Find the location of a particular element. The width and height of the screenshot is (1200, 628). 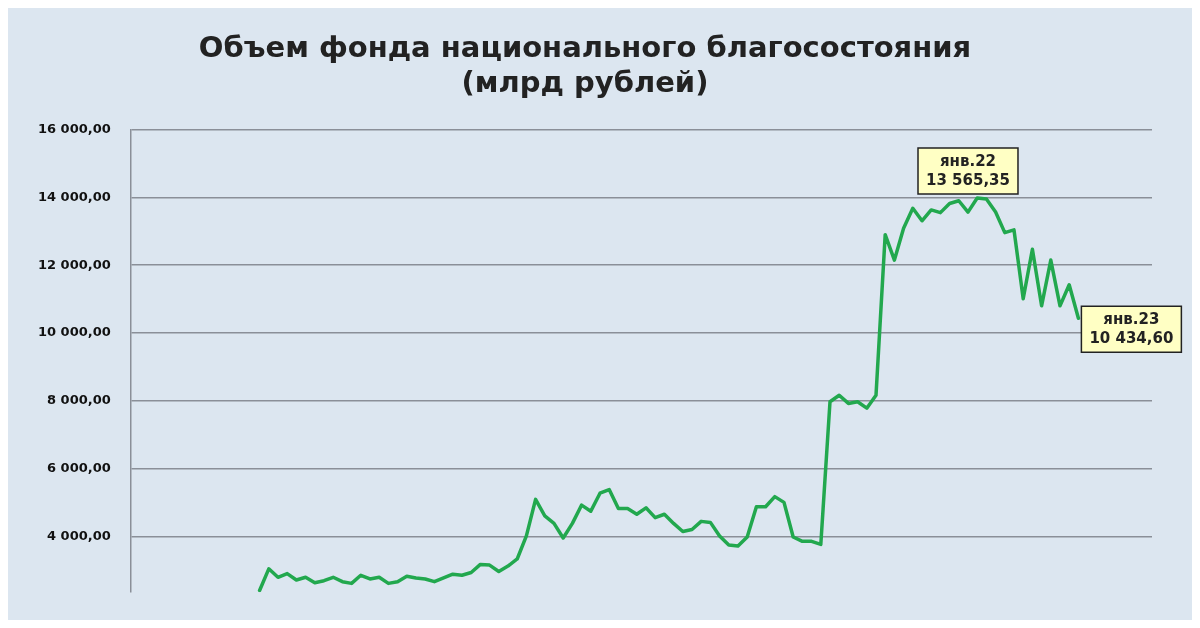

y-tick-label: 14 000,00 is located at coordinates (74, 196).